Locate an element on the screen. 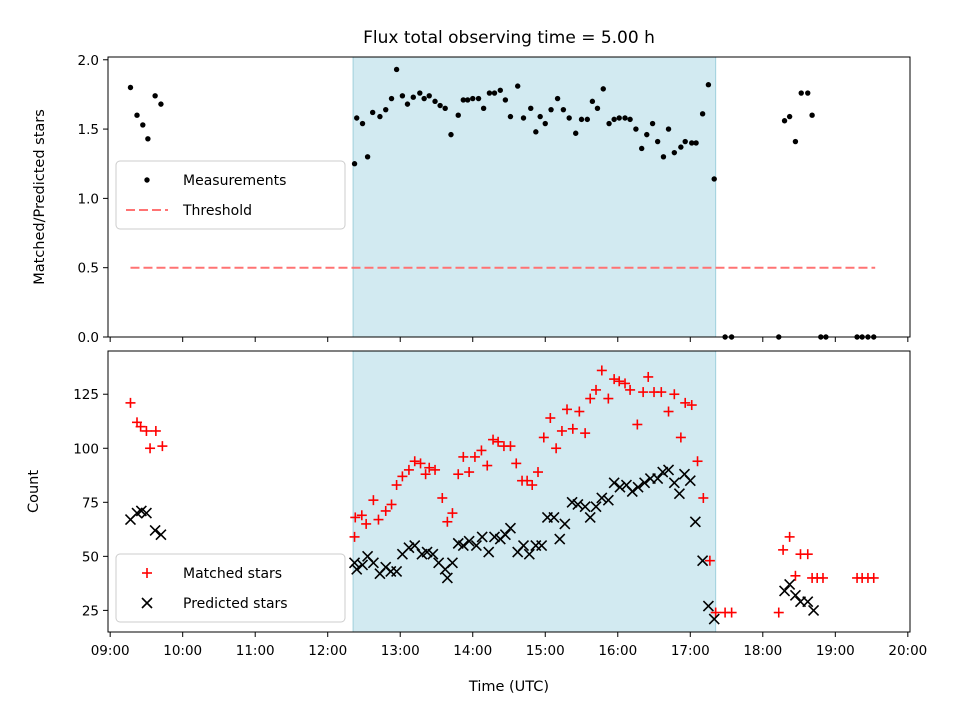  legend-entry: Measurements is located at coordinates (215, 181).